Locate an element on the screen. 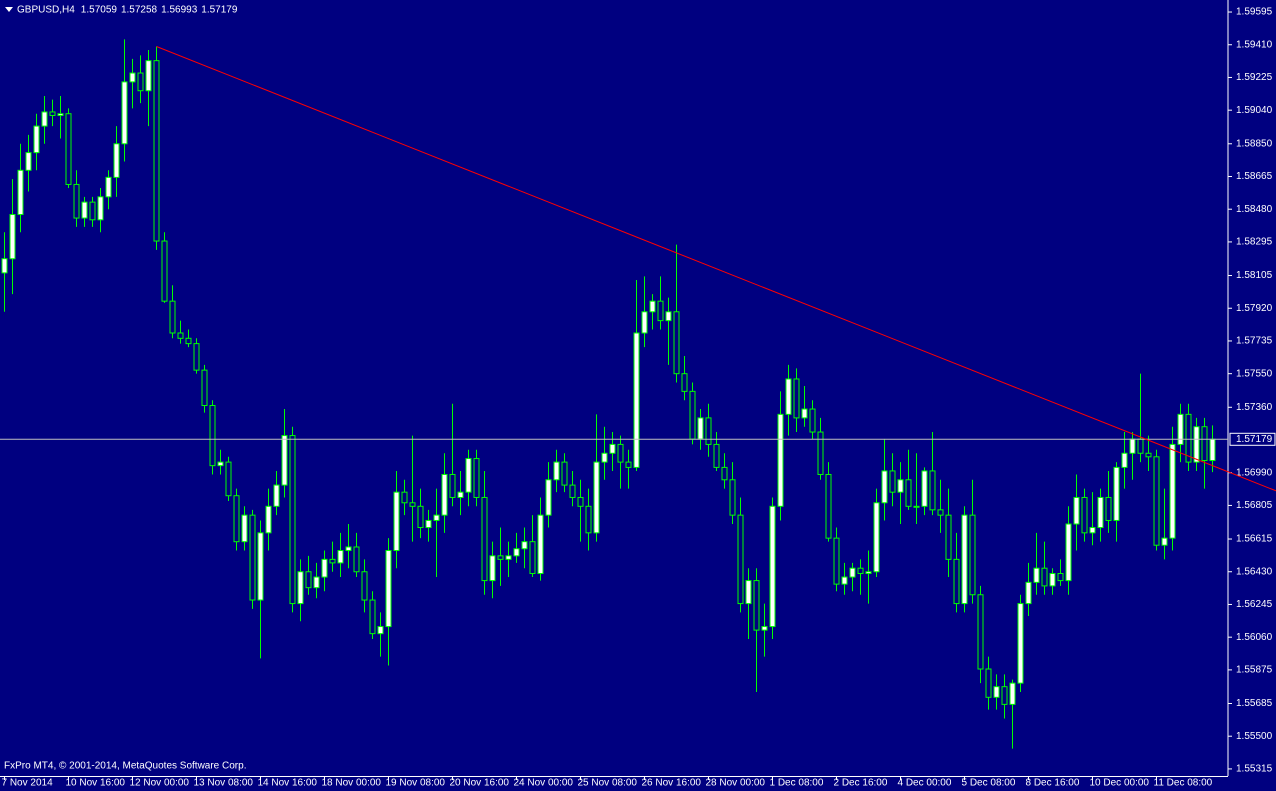  y-tick-label: 1.55685 is located at coordinates (1254, 703).